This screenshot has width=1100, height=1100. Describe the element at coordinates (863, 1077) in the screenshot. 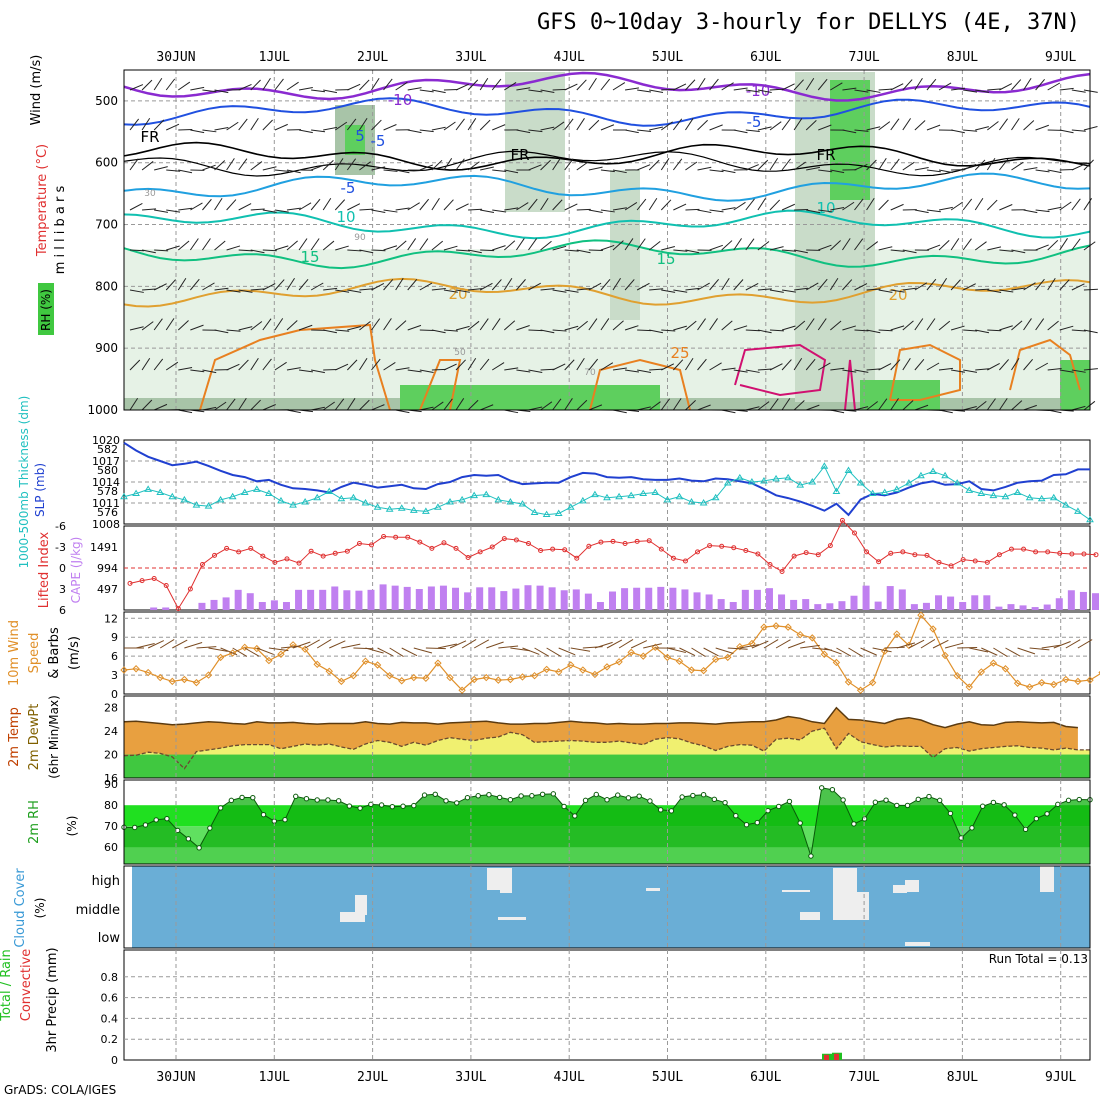

I see `date-label-bottom: 7JUL` at that location.